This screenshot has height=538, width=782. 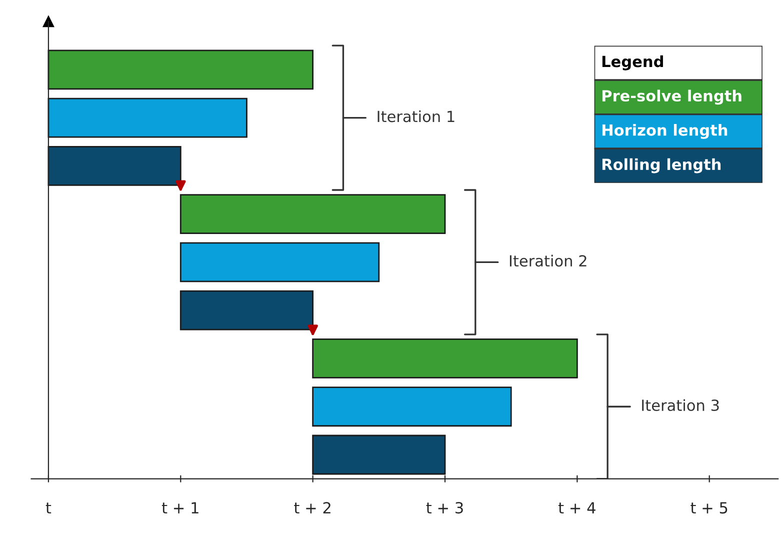 I want to click on annotation: Iteration 2, so click(x=548, y=260).